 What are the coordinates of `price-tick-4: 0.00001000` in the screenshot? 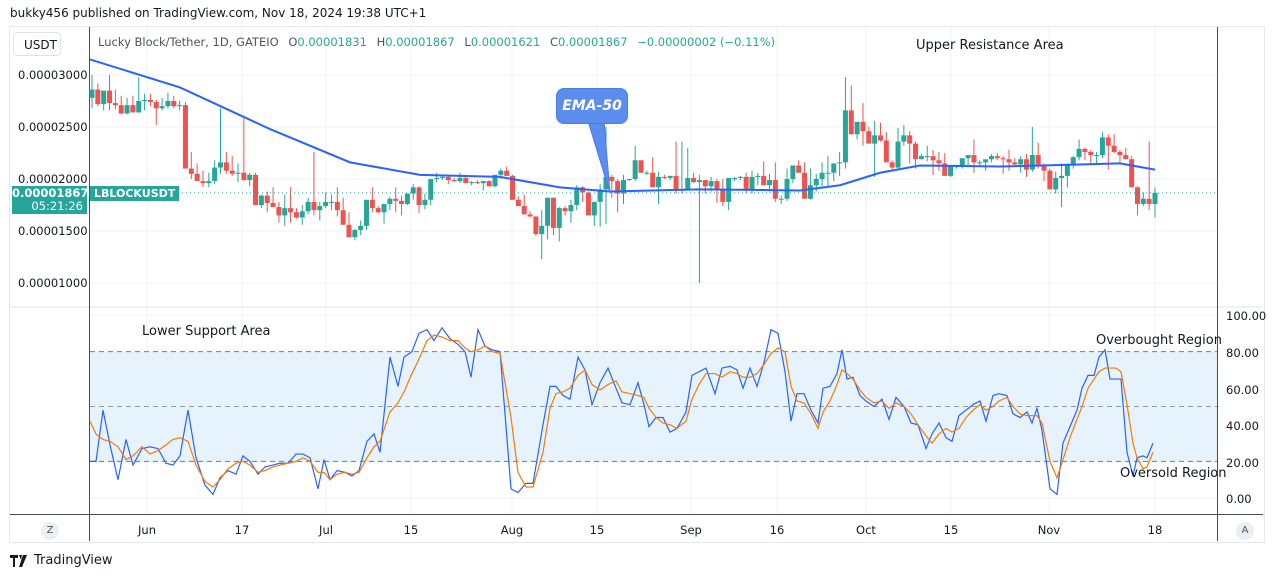 It's located at (53, 283).